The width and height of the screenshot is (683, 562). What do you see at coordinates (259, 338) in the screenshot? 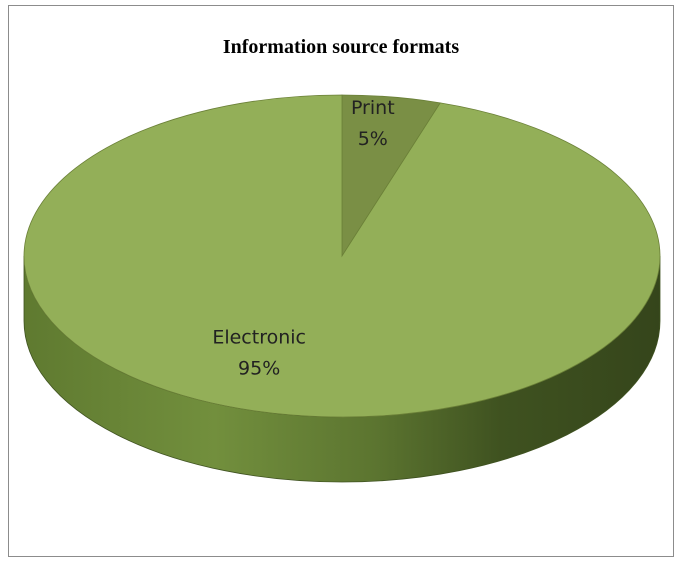
I see `slice-label-electronic: Electronic` at bounding box center [259, 338].